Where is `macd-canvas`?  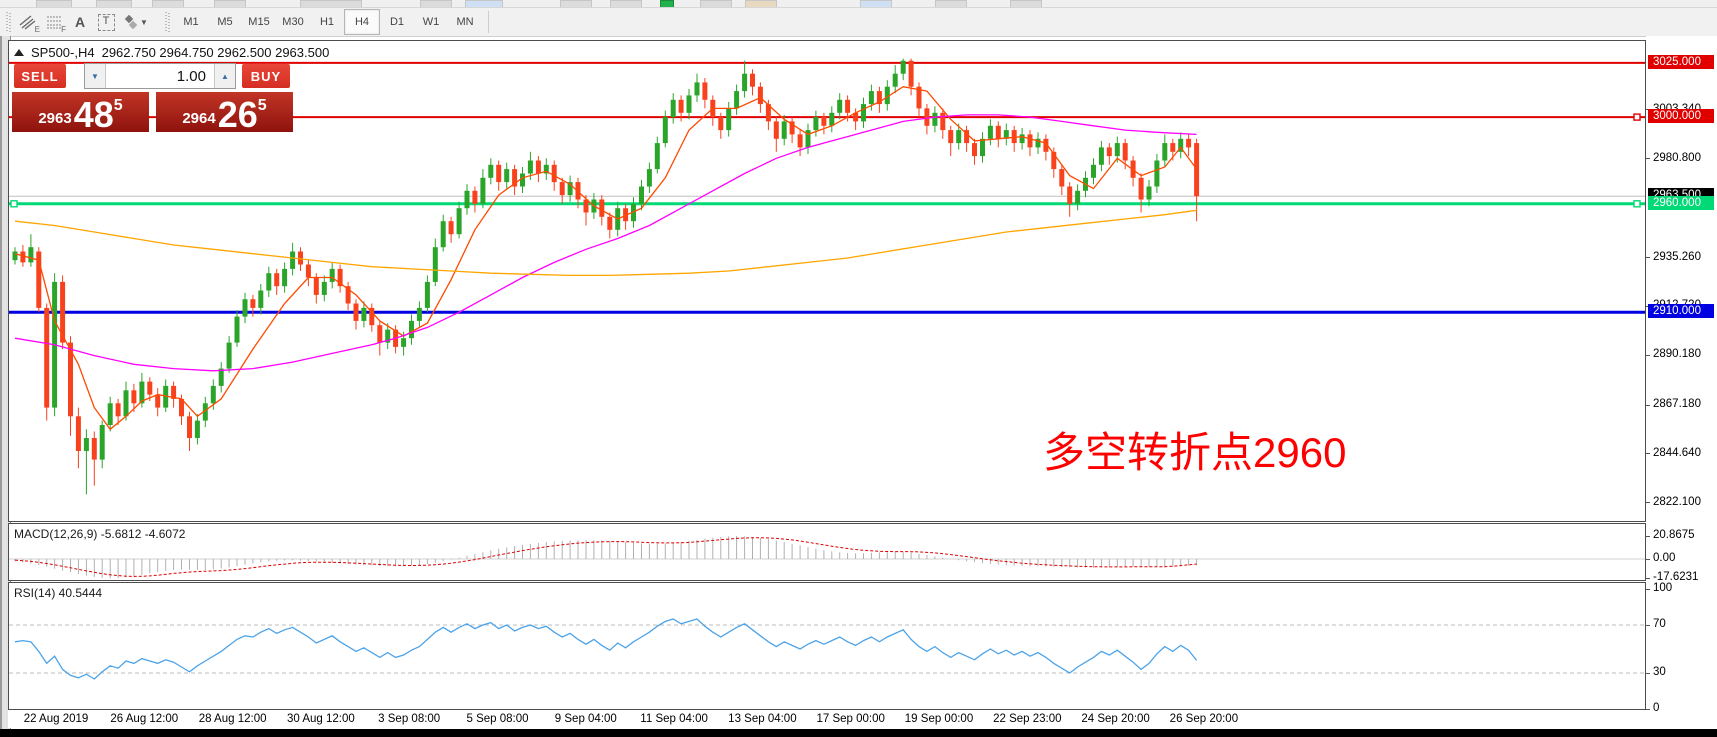 macd-canvas is located at coordinates (827, 557).